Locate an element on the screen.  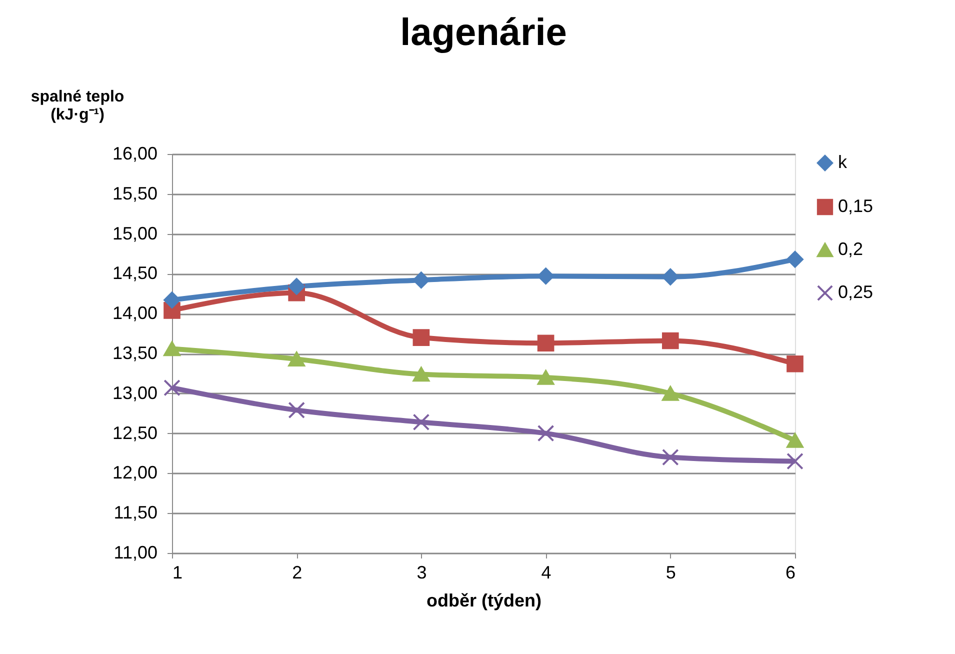
legend-label: 0,15 is located at coordinates (856, 206).